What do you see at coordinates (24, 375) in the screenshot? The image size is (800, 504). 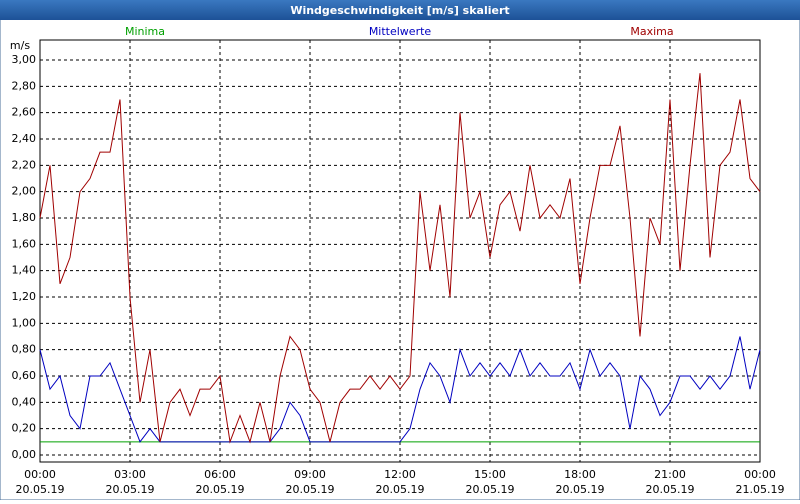 I see `y-tick-label: 0,60` at bounding box center [24, 375].